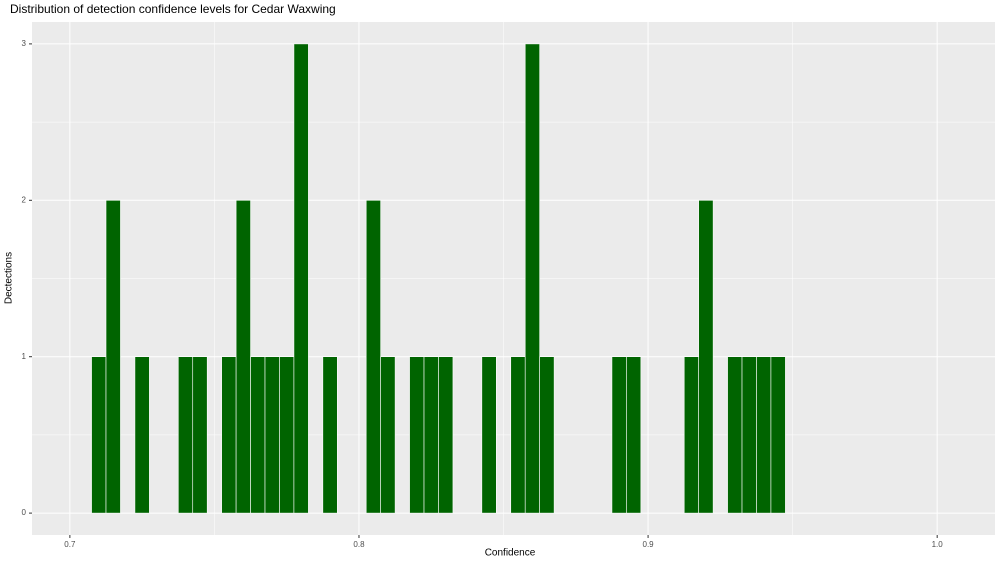 This screenshot has width=1000, height=563. Describe the element at coordinates (510, 553) in the screenshot. I see `x-axis-title: Confidence` at that location.